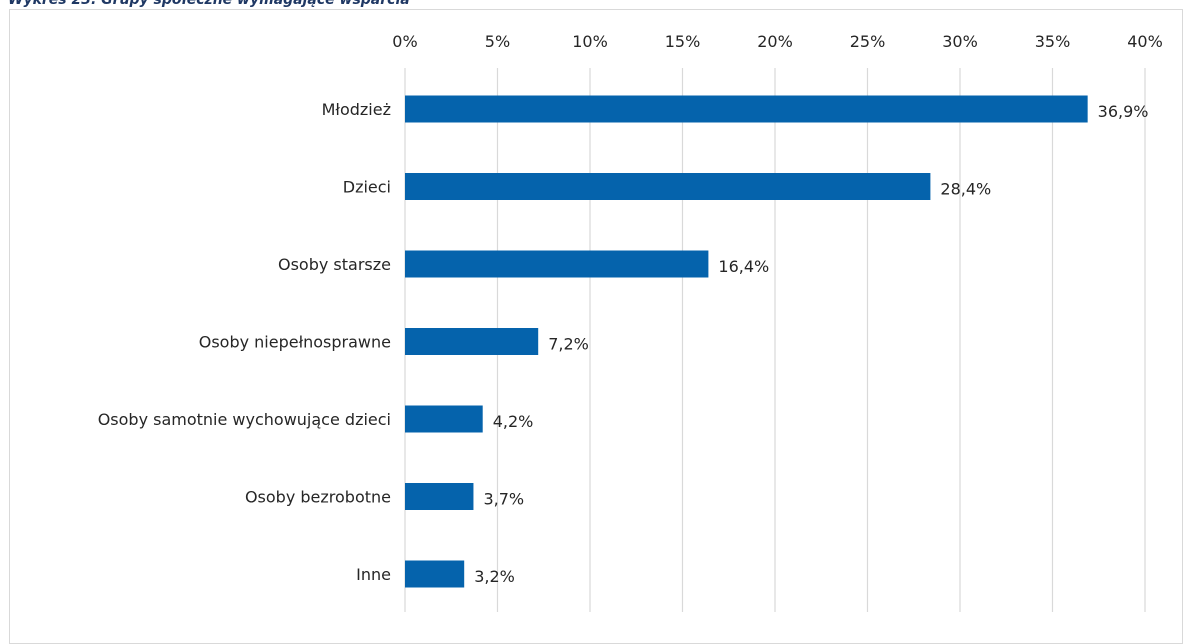 The width and height of the screenshot is (1184, 644). I want to click on x-tick-label: 40%, so click(1145, 41).